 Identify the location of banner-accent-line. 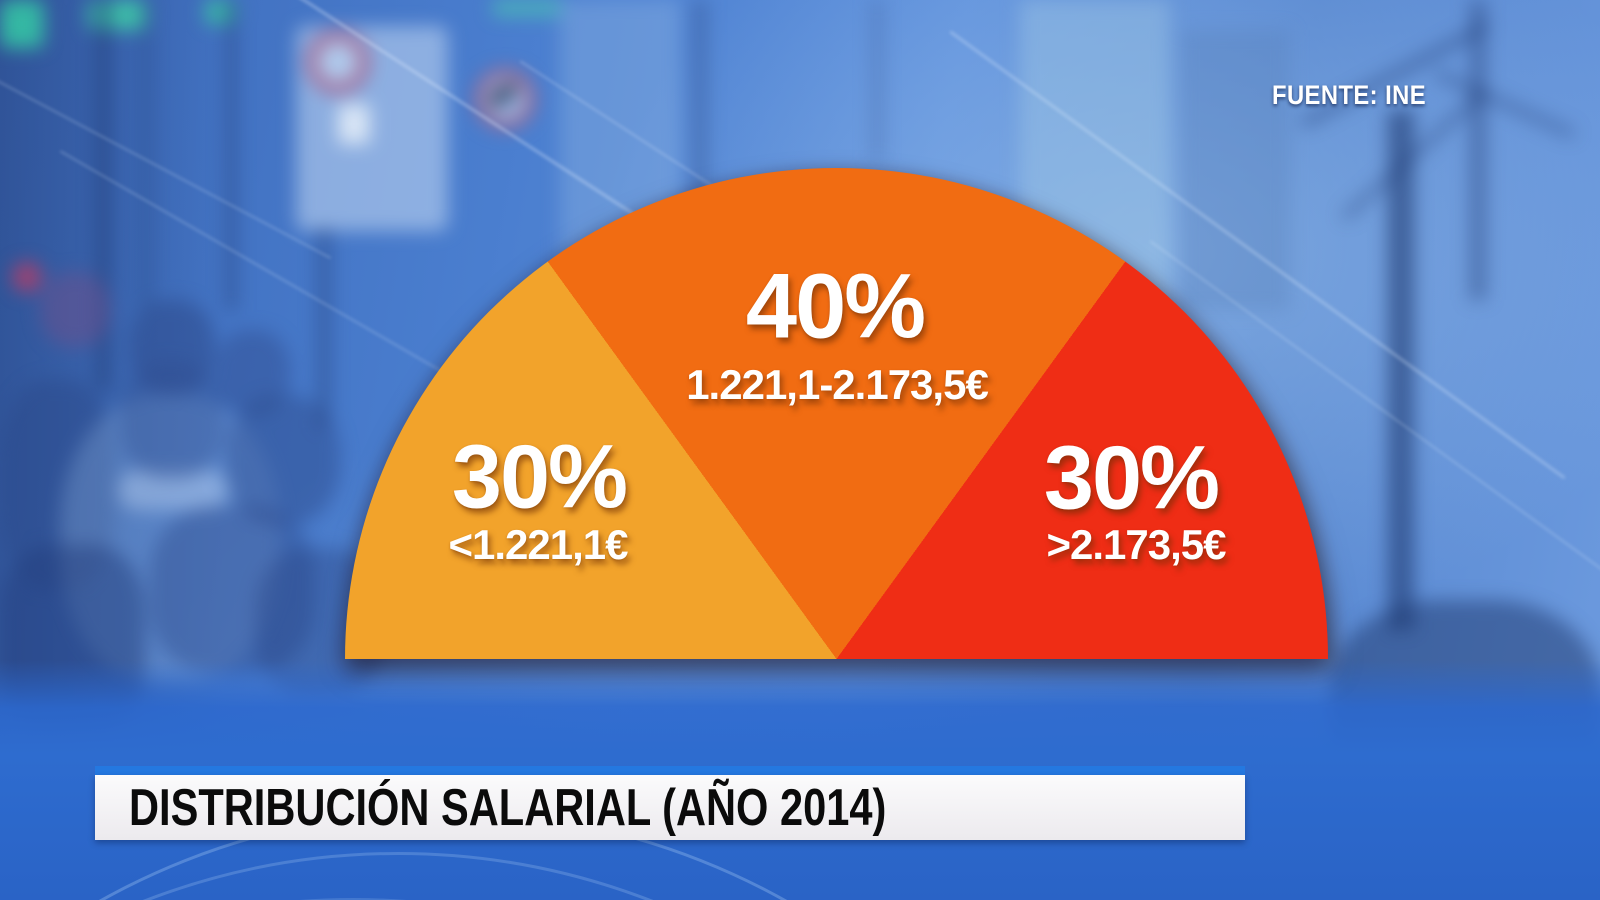
(670, 770).